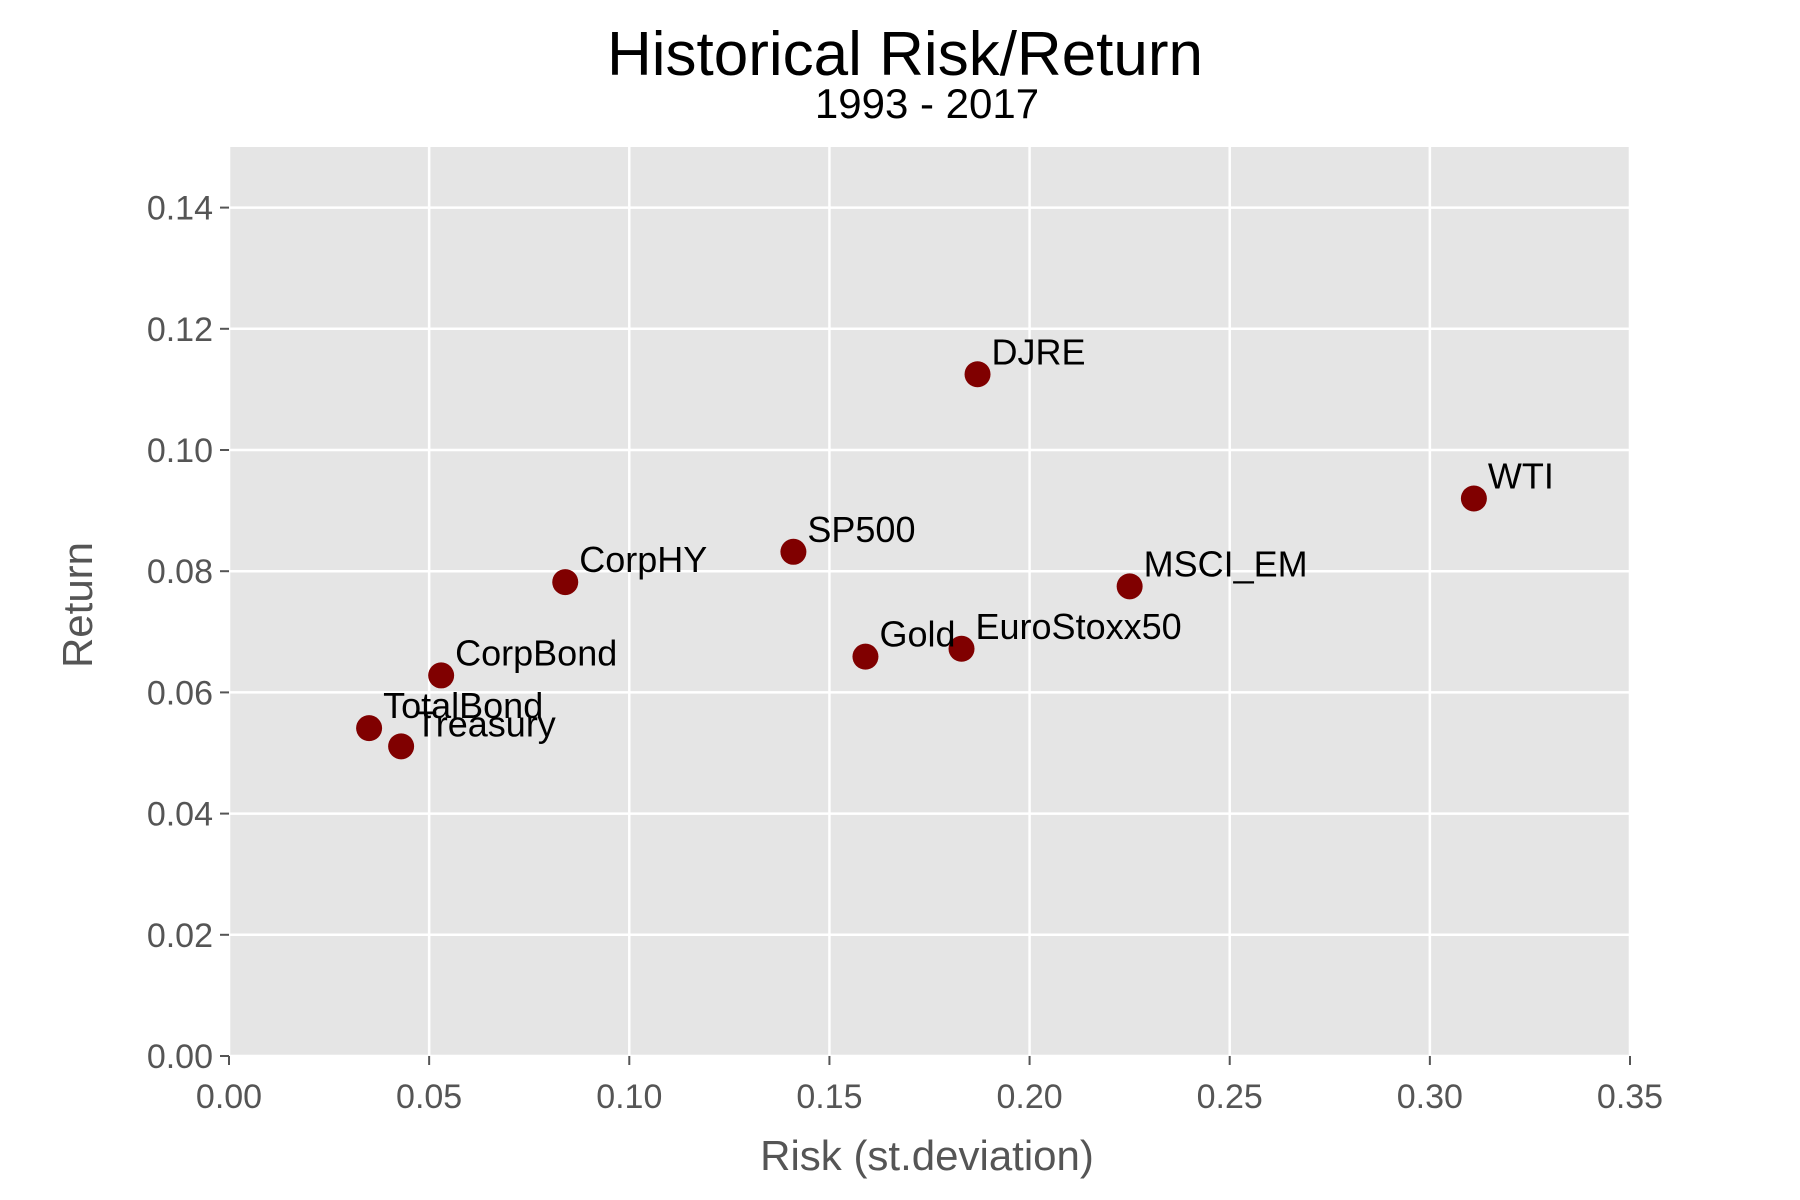 Image resolution: width=1800 pixels, height=1200 pixels. What do you see at coordinates (180, 936) in the screenshot?
I see `y-tick-label: 0.02` at bounding box center [180, 936].